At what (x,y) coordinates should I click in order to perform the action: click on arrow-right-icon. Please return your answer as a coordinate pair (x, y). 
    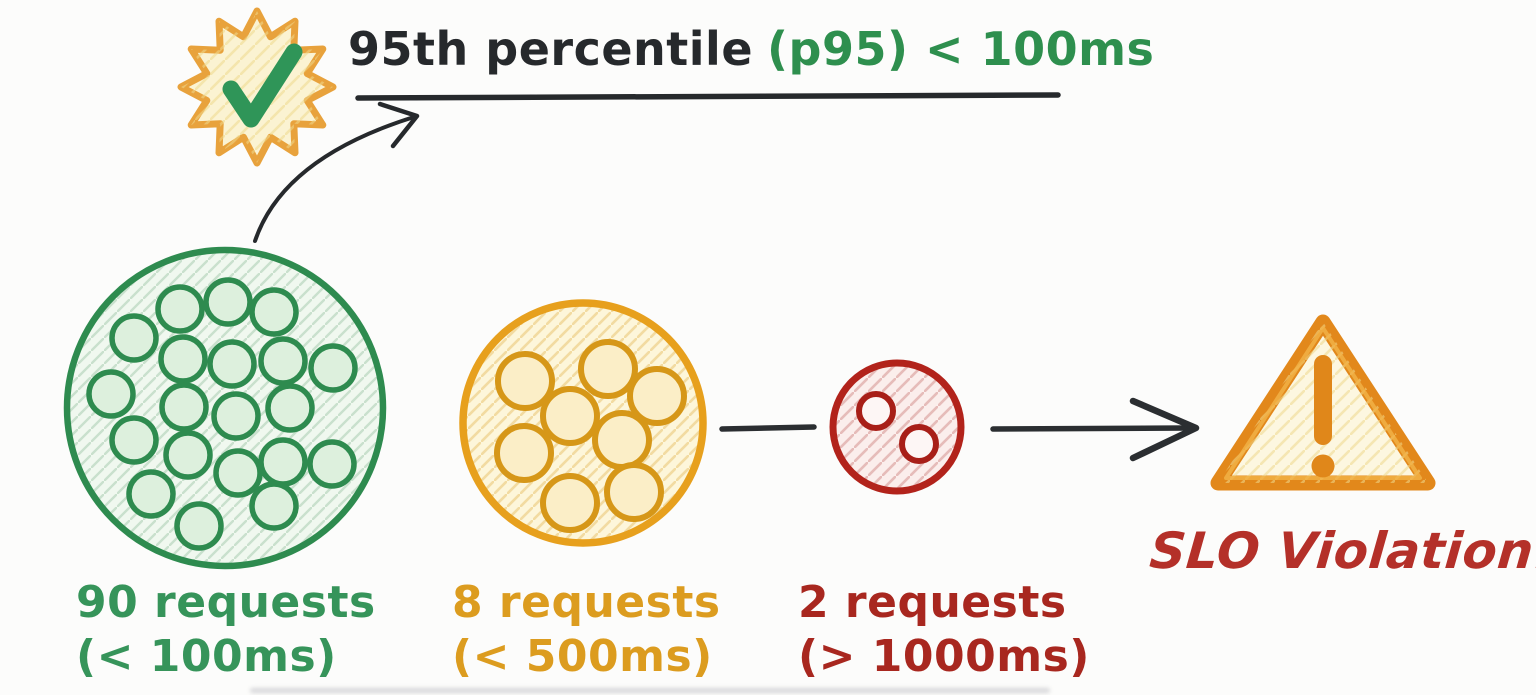
    Looking at the image, I should click on (1095, 429).